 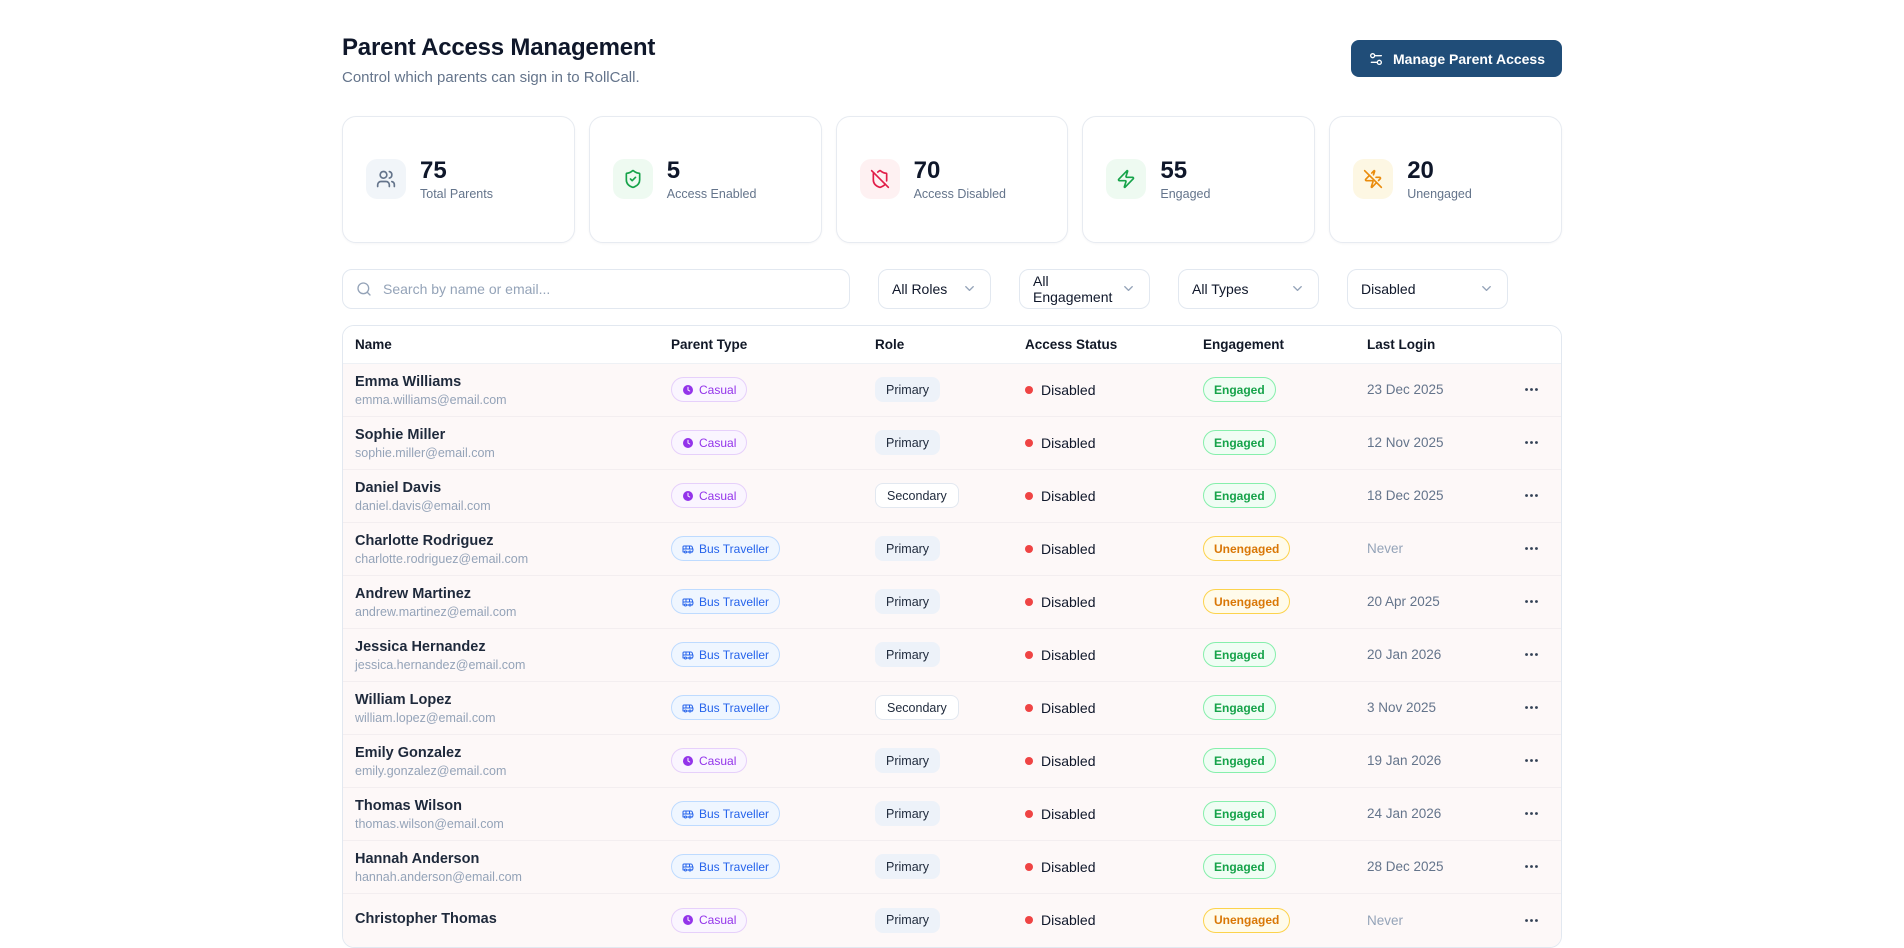 What do you see at coordinates (709, 344) in the screenshot?
I see `column-header-parent-type: Parent Type` at bounding box center [709, 344].